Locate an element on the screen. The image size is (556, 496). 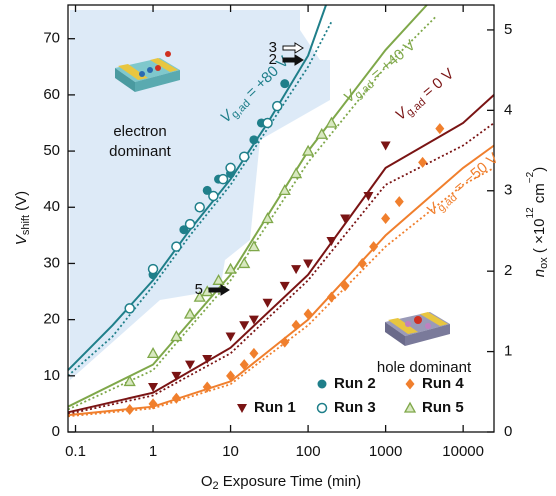
x-axis-label-part: O is located at coordinates (207, 481).